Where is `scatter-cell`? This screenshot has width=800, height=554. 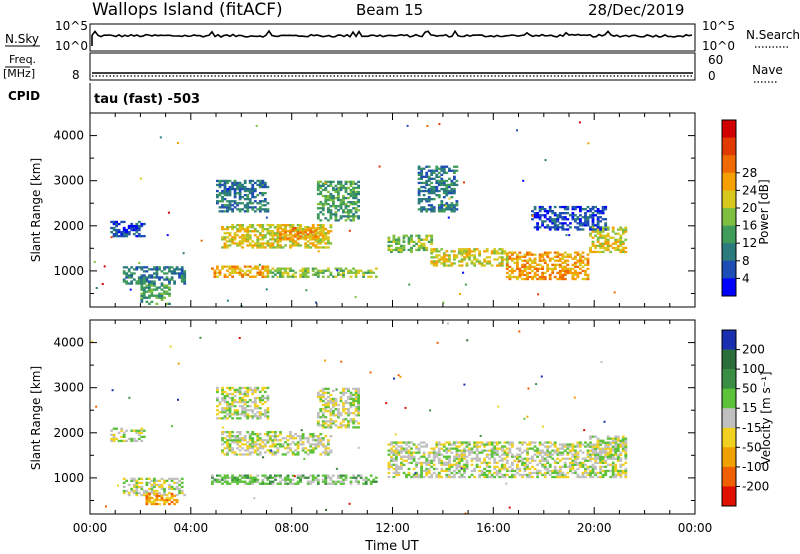
scatter-cell is located at coordinates (518, 461).